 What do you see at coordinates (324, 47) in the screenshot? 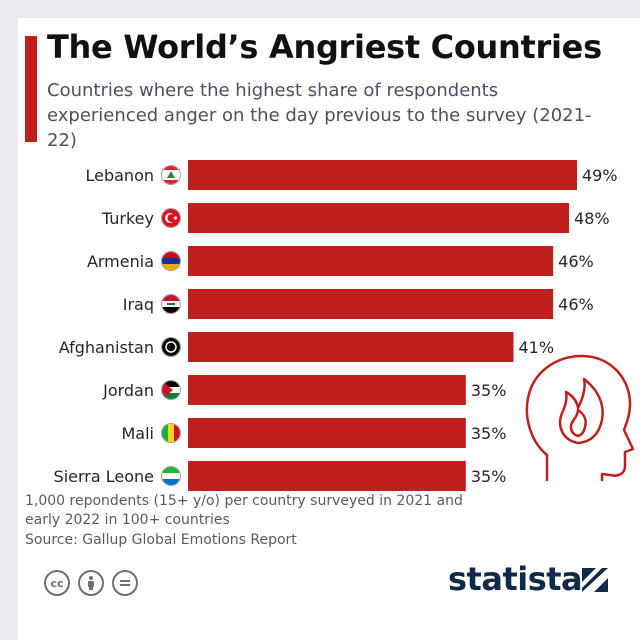
I see `chart-title: The World’s Angriest Countries` at bounding box center [324, 47].